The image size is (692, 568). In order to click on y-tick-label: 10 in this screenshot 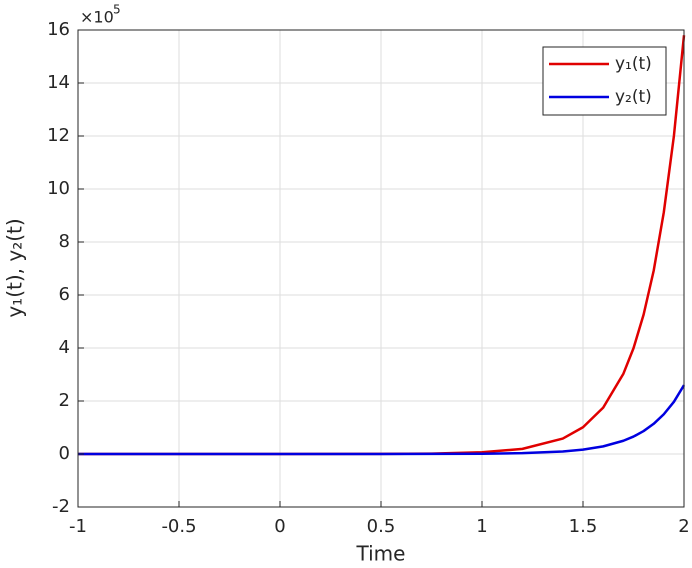, I will do `click(58, 188)`.